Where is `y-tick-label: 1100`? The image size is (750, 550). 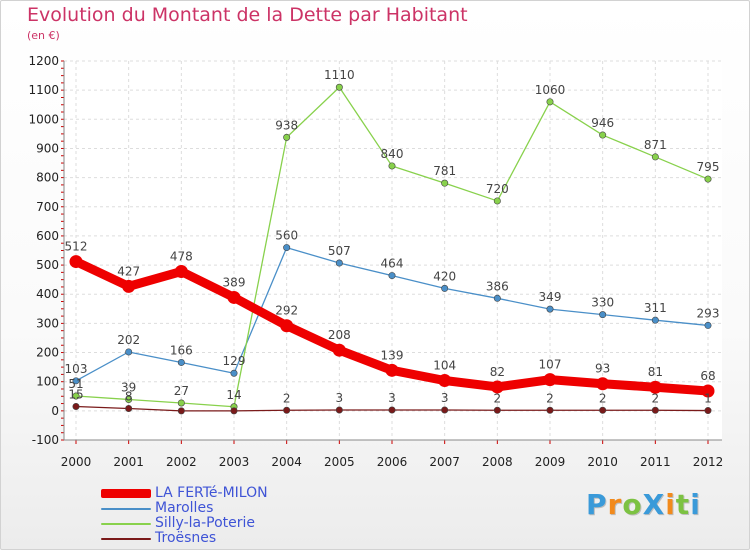
y-tick-label: 1100 is located at coordinates (43, 90).